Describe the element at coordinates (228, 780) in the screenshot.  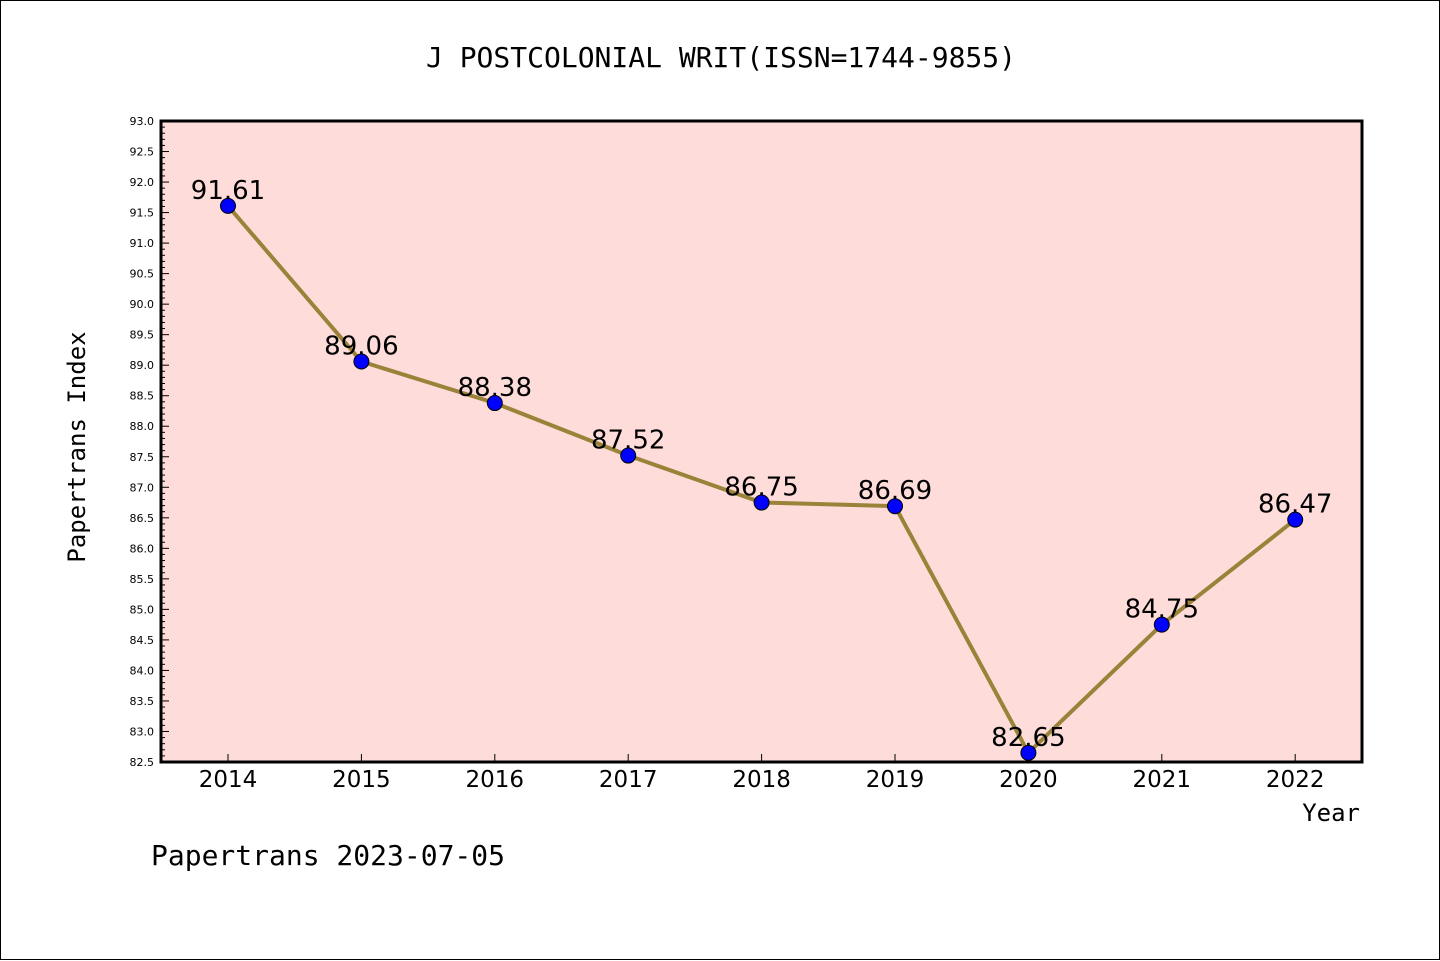
I see `x-tick-label: 2014` at that location.